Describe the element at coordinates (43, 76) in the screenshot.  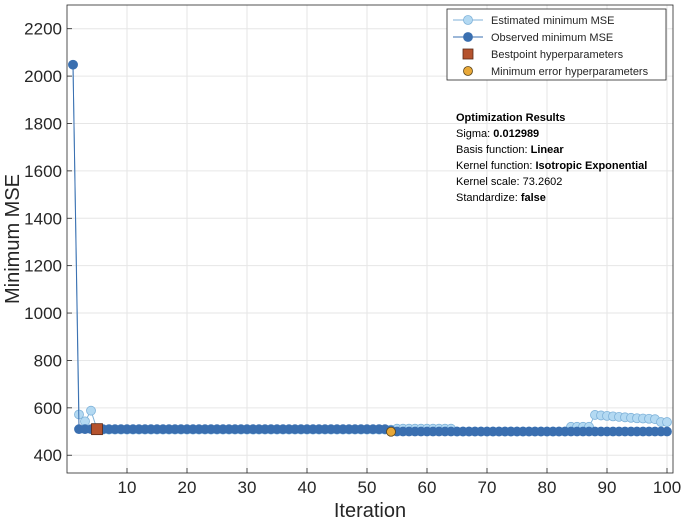
I see `y-tick-label: 2000` at that location.